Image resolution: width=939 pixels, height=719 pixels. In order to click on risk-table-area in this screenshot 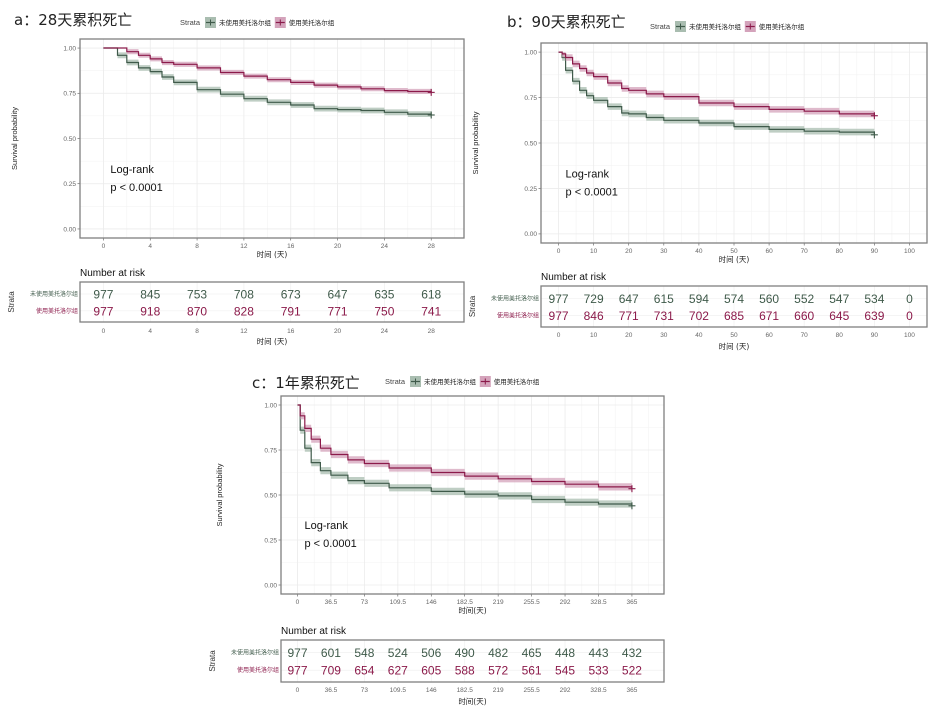, I will do `click(472, 661)`.